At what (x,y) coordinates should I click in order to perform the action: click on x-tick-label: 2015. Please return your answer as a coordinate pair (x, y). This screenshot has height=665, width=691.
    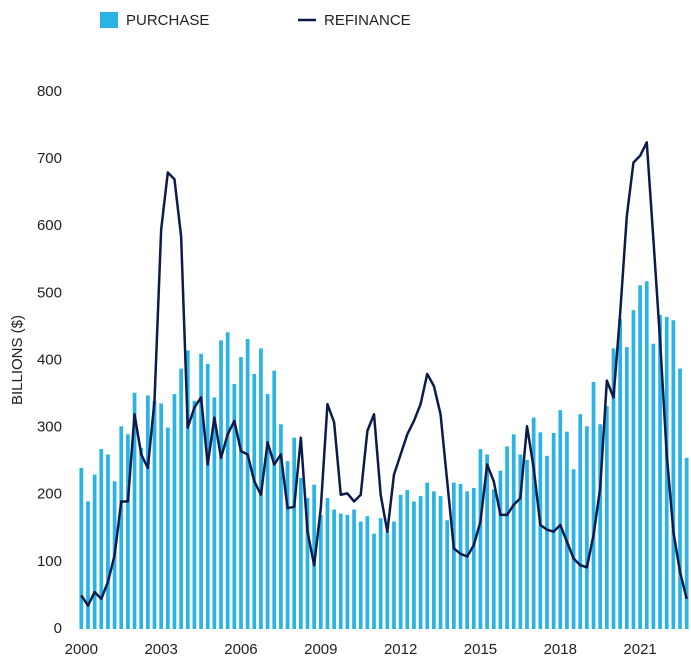
    Looking at the image, I should click on (480, 649).